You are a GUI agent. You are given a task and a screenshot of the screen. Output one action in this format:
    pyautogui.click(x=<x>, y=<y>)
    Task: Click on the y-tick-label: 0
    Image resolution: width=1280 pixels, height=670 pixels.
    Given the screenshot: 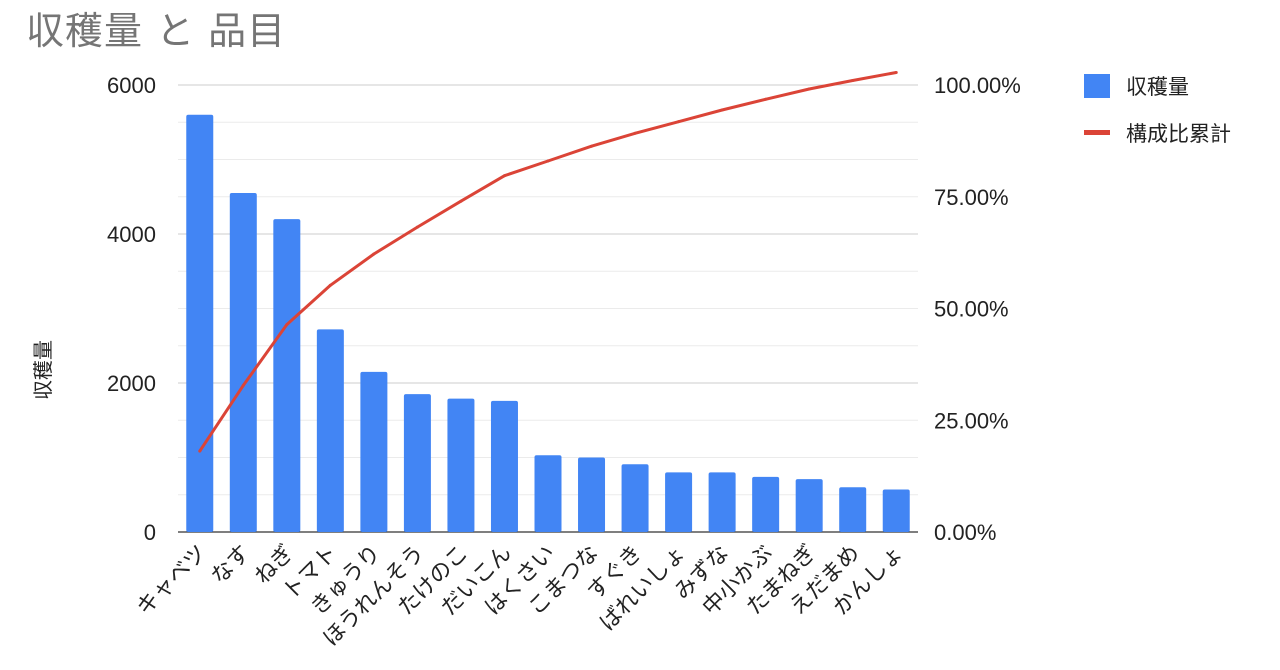 What is the action you would take?
    pyautogui.click(x=150, y=532)
    